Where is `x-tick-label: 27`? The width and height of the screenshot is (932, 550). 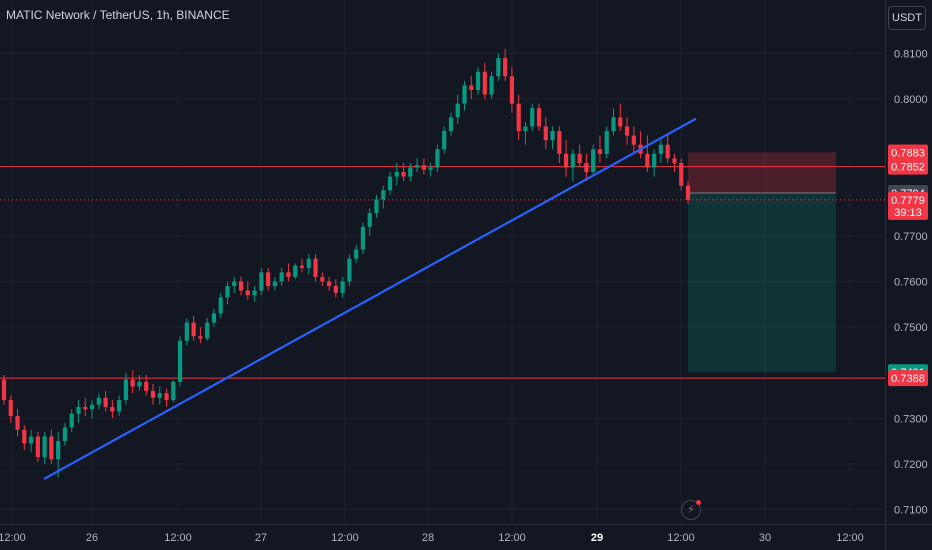
x-tick-label: 27 is located at coordinates (261, 538).